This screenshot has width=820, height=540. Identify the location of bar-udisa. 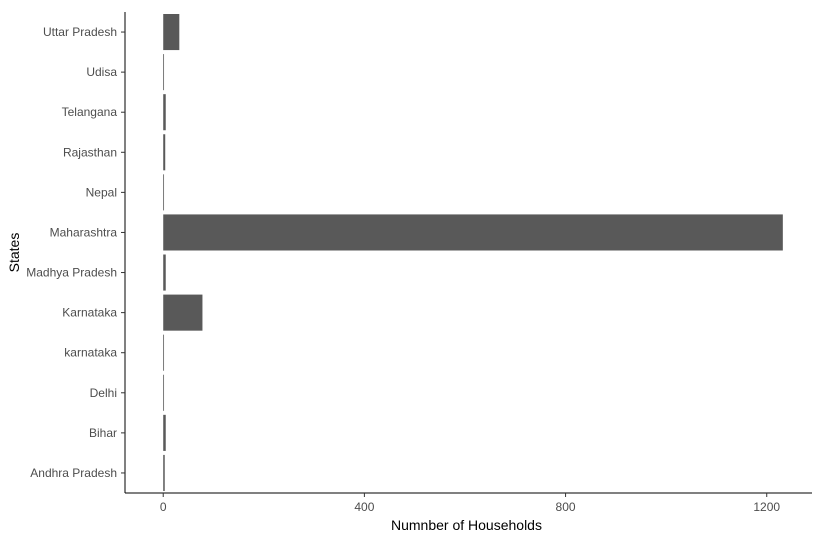
(164, 72).